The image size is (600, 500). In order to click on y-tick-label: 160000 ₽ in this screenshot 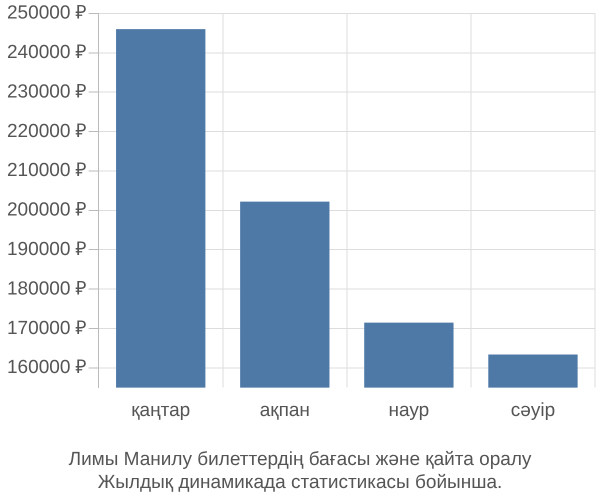, I will do `click(46, 367)`.